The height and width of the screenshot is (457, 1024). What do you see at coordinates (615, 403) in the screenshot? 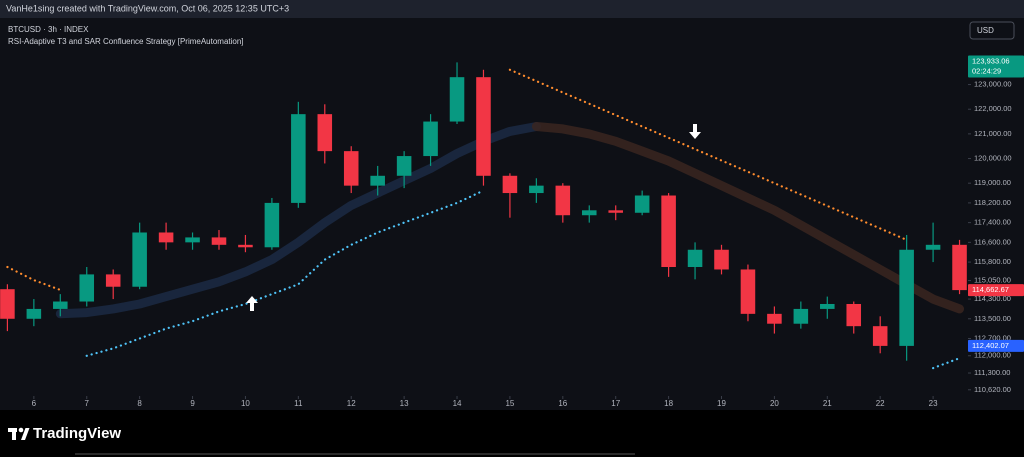
I see `x-tick-label: 17` at bounding box center [615, 403].